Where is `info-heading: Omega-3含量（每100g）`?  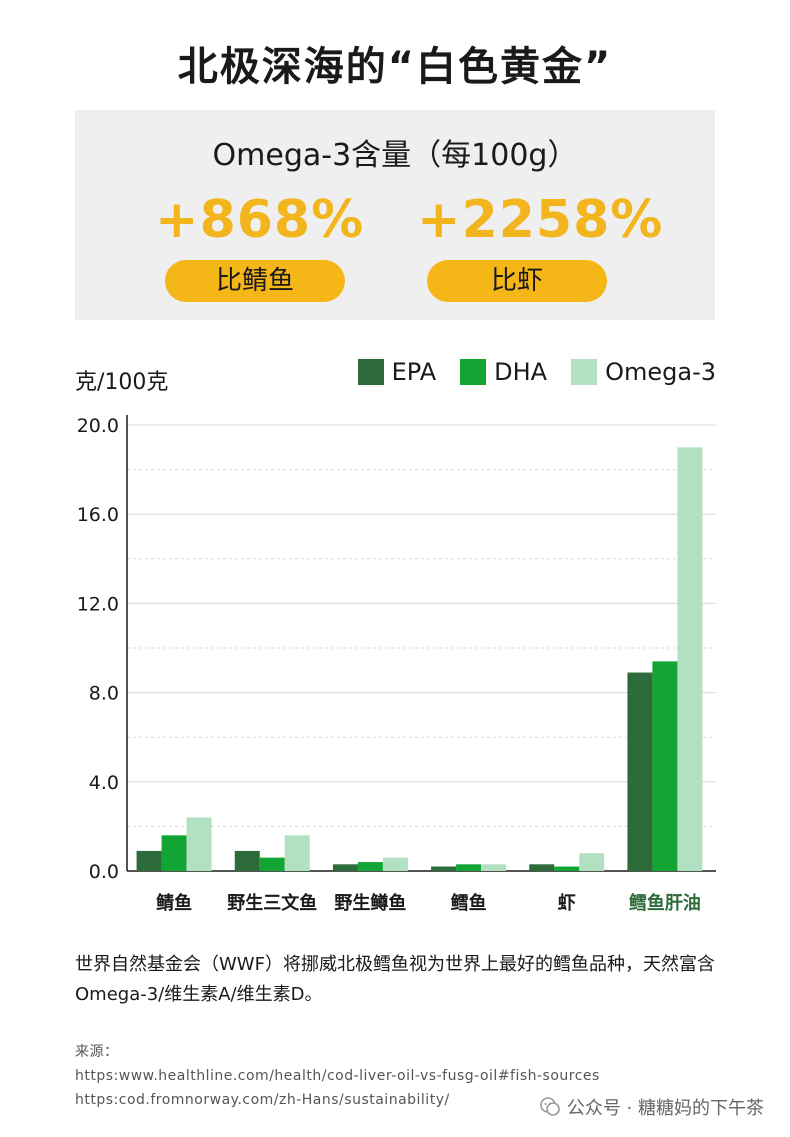
info-heading: Omega-3含量（每100g） is located at coordinates (395, 155).